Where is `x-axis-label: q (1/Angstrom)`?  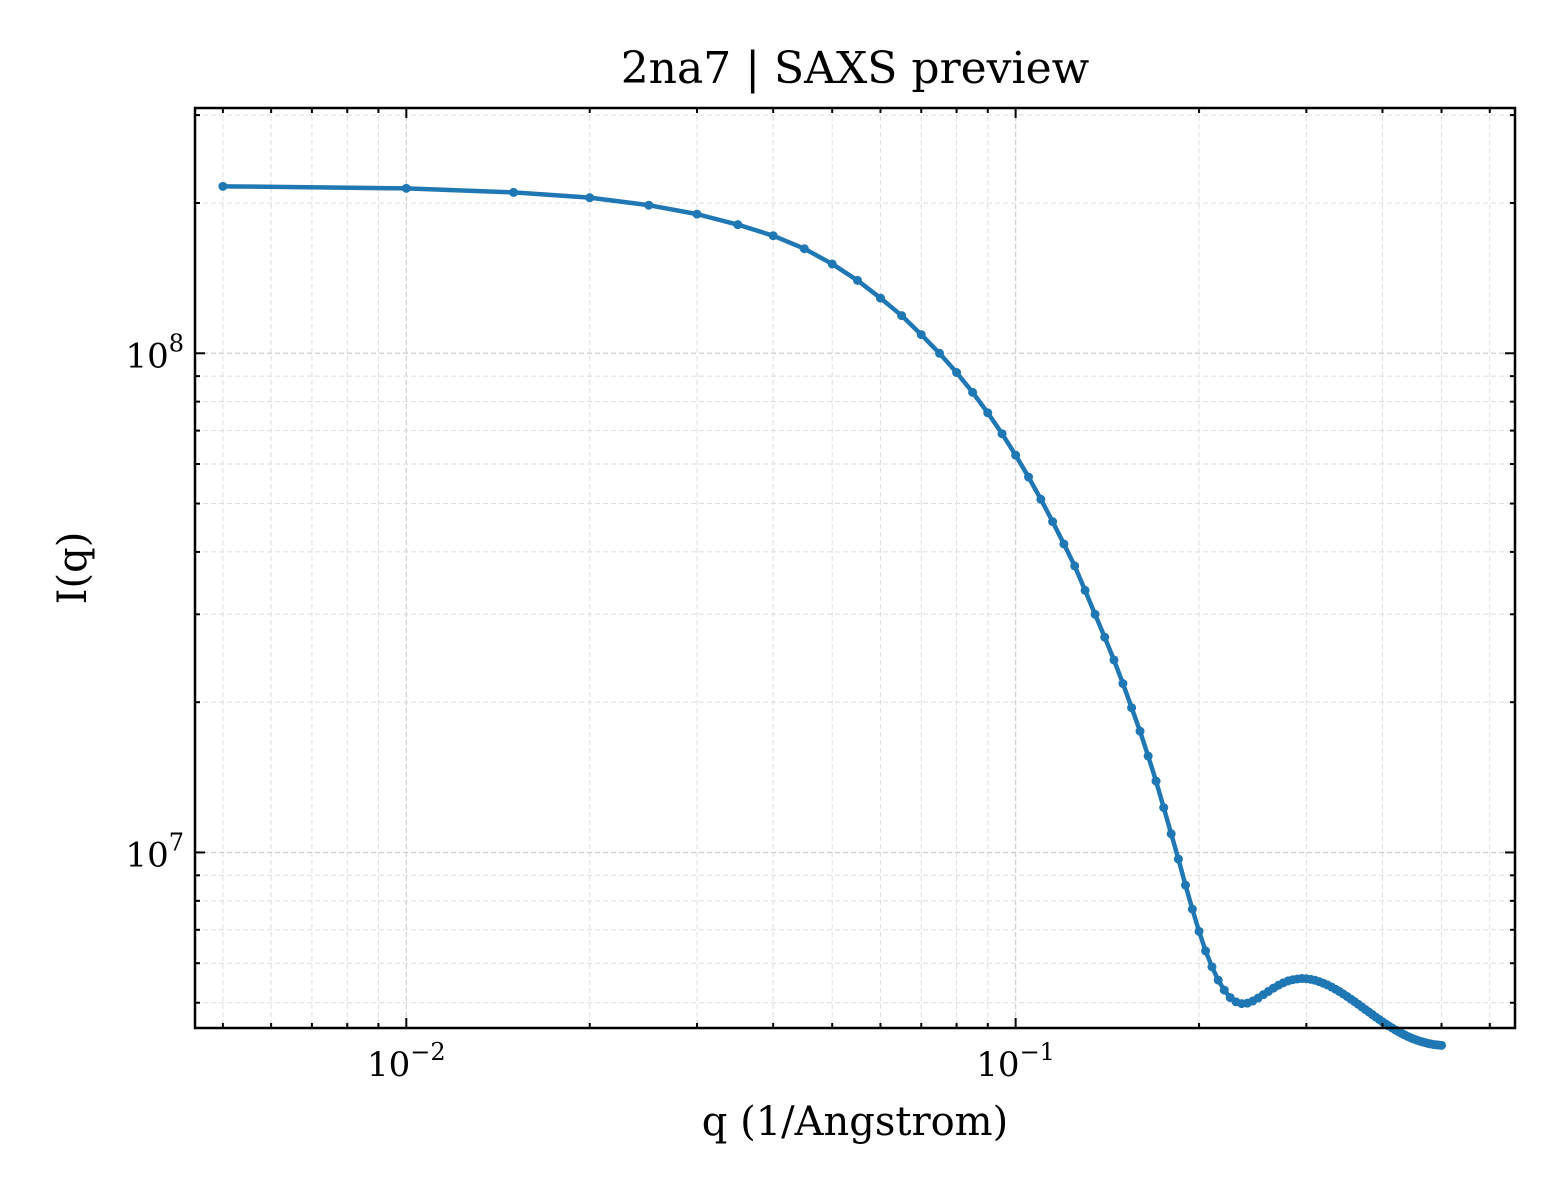
x-axis-label: q (1/Angstrom) is located at coordinates (855, 1122).